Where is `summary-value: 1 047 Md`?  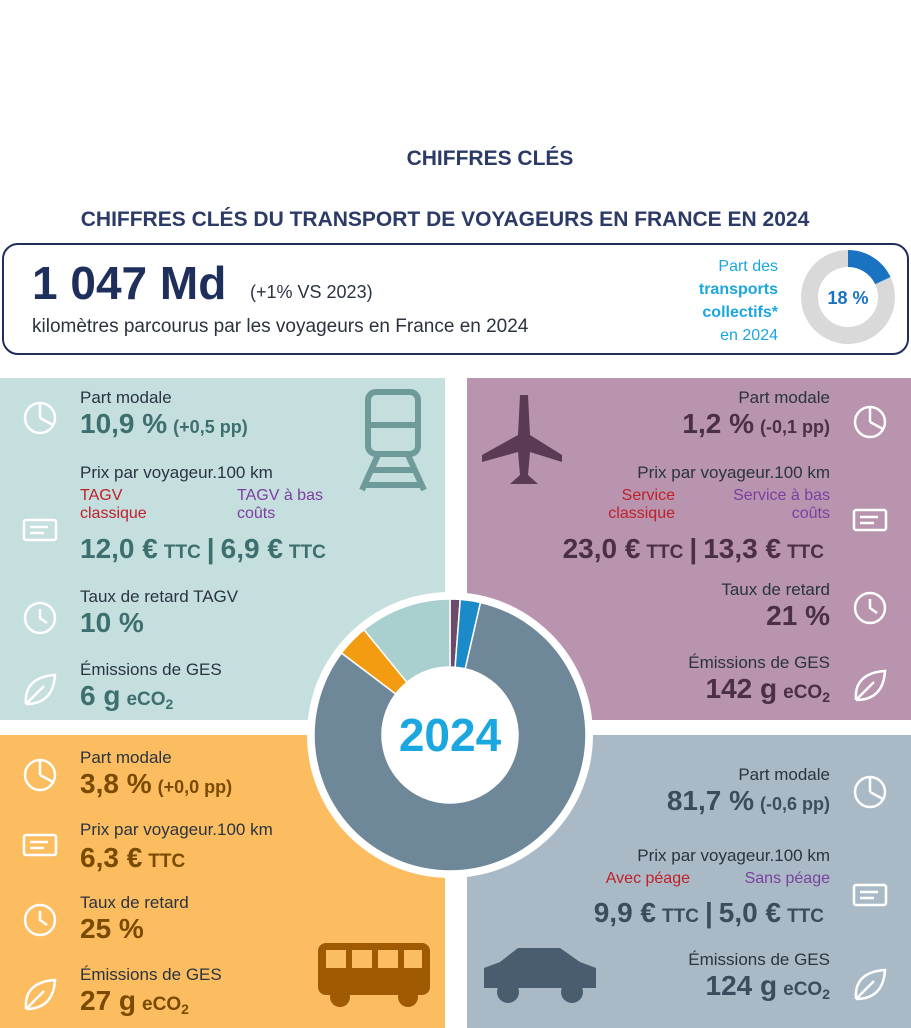
summary-value: 1 047 Md is located at coordinates (129, 283).